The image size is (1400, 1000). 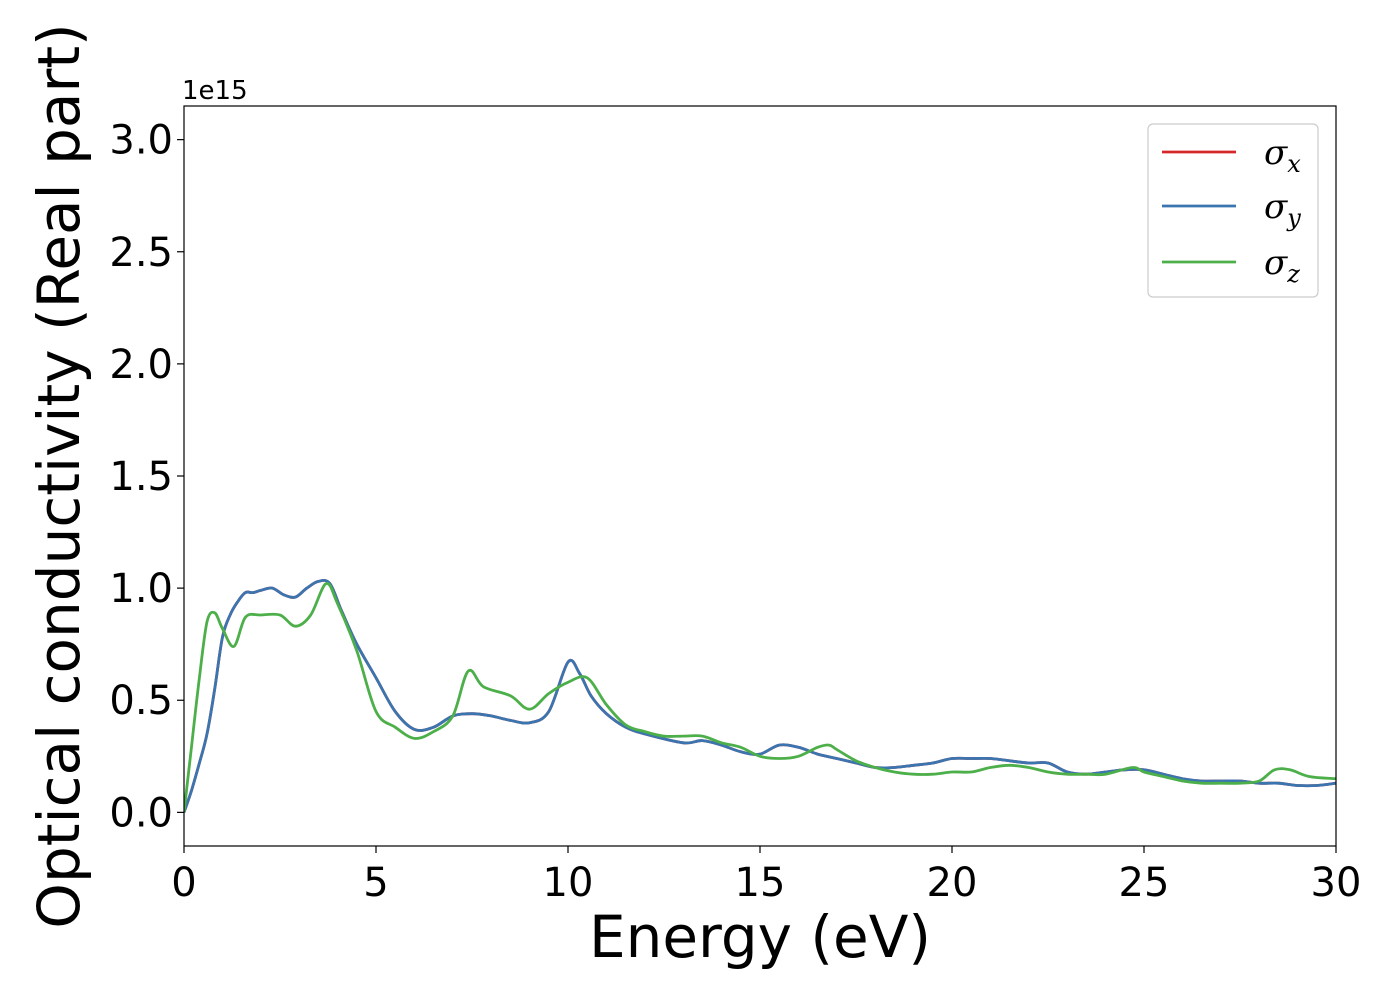 I want to click on x-tick-label: 25, so click(x=1144, y=883).